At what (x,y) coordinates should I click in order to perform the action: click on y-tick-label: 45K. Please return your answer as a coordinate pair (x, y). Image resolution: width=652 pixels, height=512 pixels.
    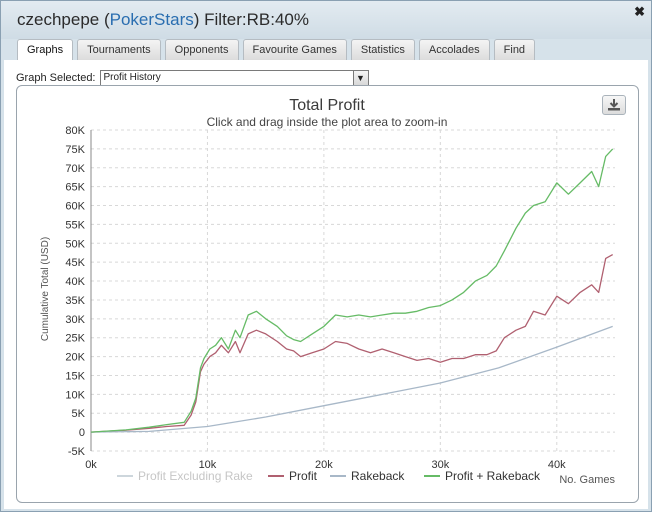
    Looking at the image, I should click on (75, 263).